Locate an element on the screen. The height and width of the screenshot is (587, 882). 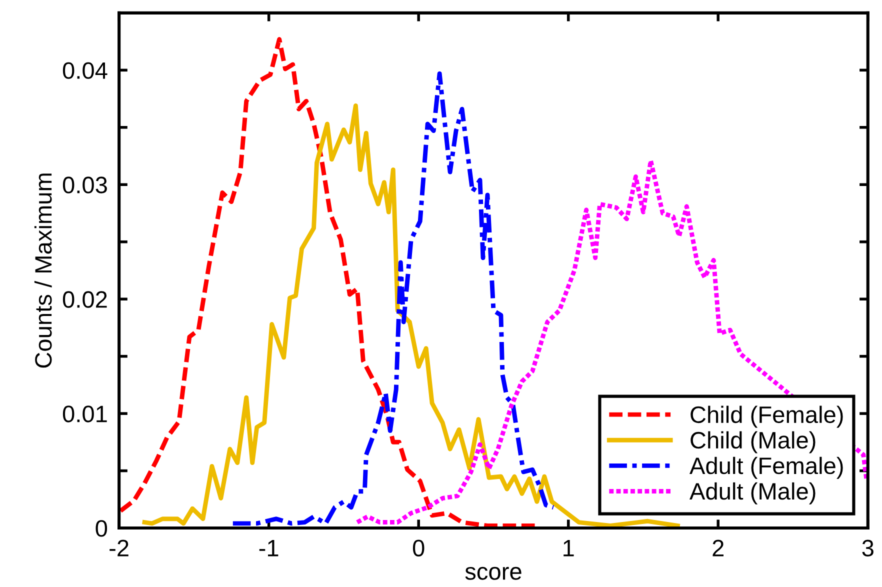
legend-label: Child (Male) is located at coordinates (753, 442).